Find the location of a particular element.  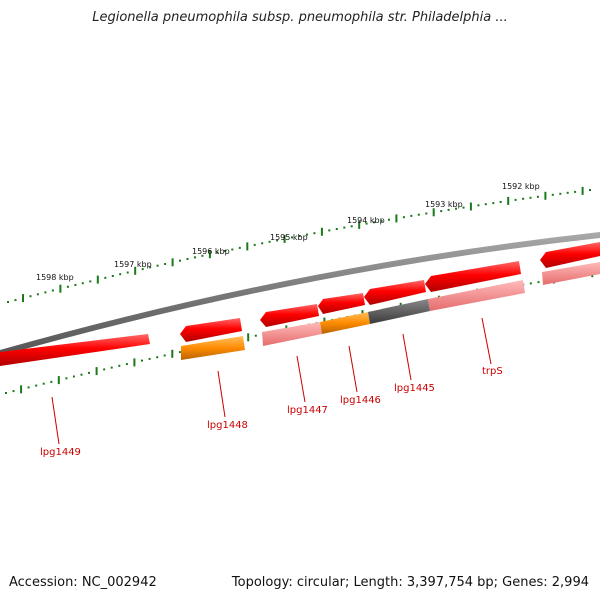

ruler-label-1597: 1597 kbp is located at coordinates (133, 264).